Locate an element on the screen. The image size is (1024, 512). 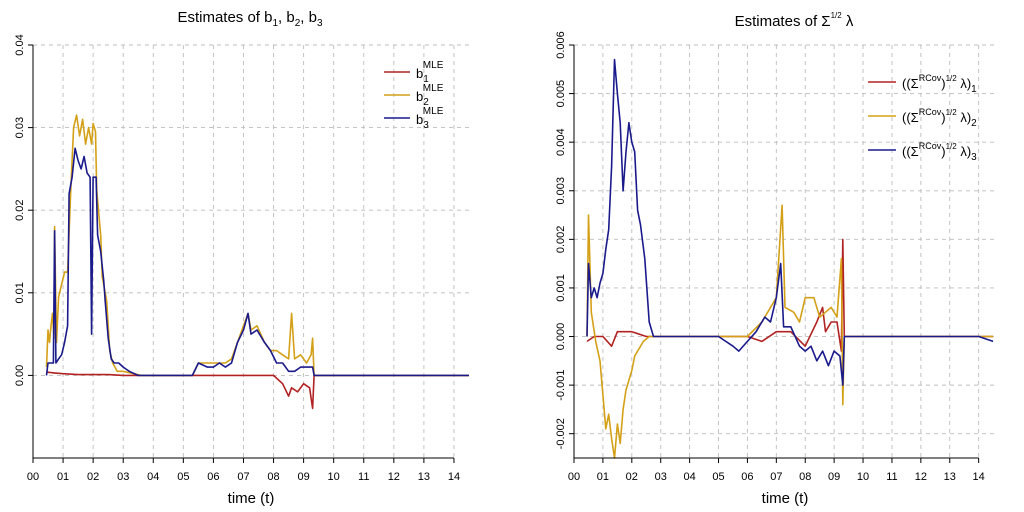
legend-label-b3: b3MLE is located at coordinates (430, 118).